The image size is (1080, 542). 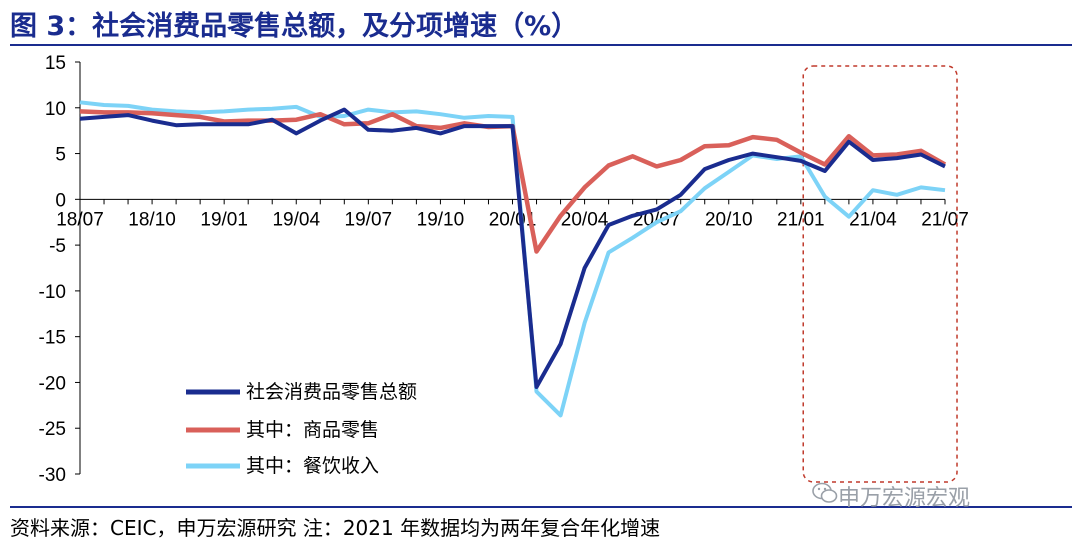 What do you see at coordinates (369, 219) in the screenshot?
I see `x-tick-label: 19/07` at bounding box center [369, 219].